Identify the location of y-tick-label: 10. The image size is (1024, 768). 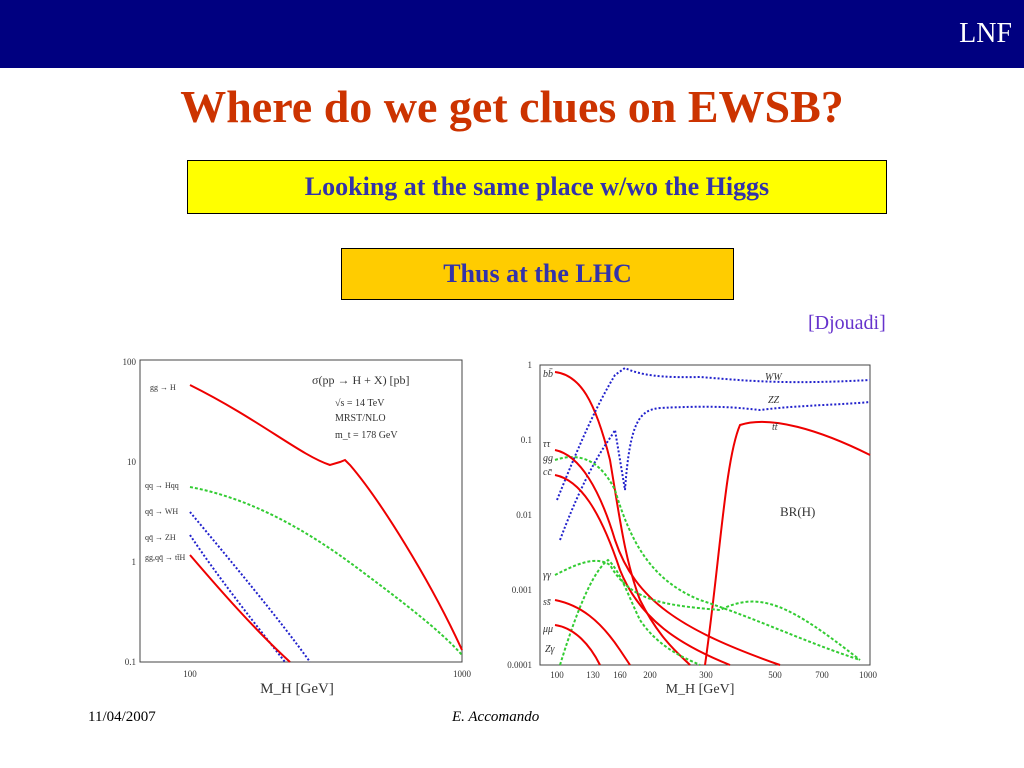
(132, 462).